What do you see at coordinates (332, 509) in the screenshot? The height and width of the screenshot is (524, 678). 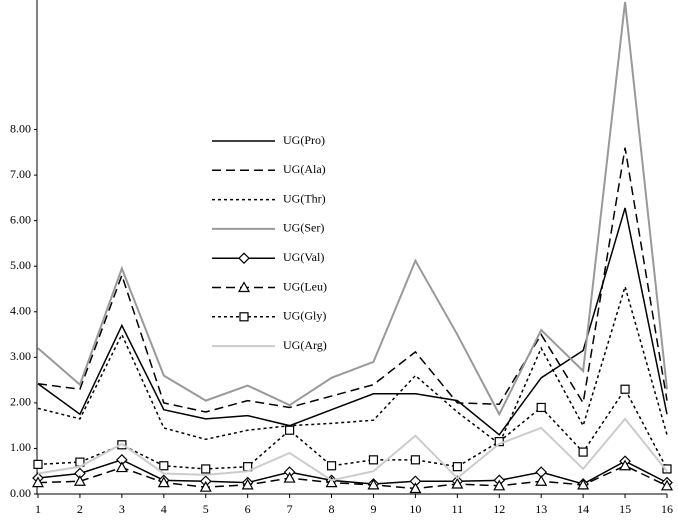 I see `x-tick-label: 8` at bounding box center [332, 509].